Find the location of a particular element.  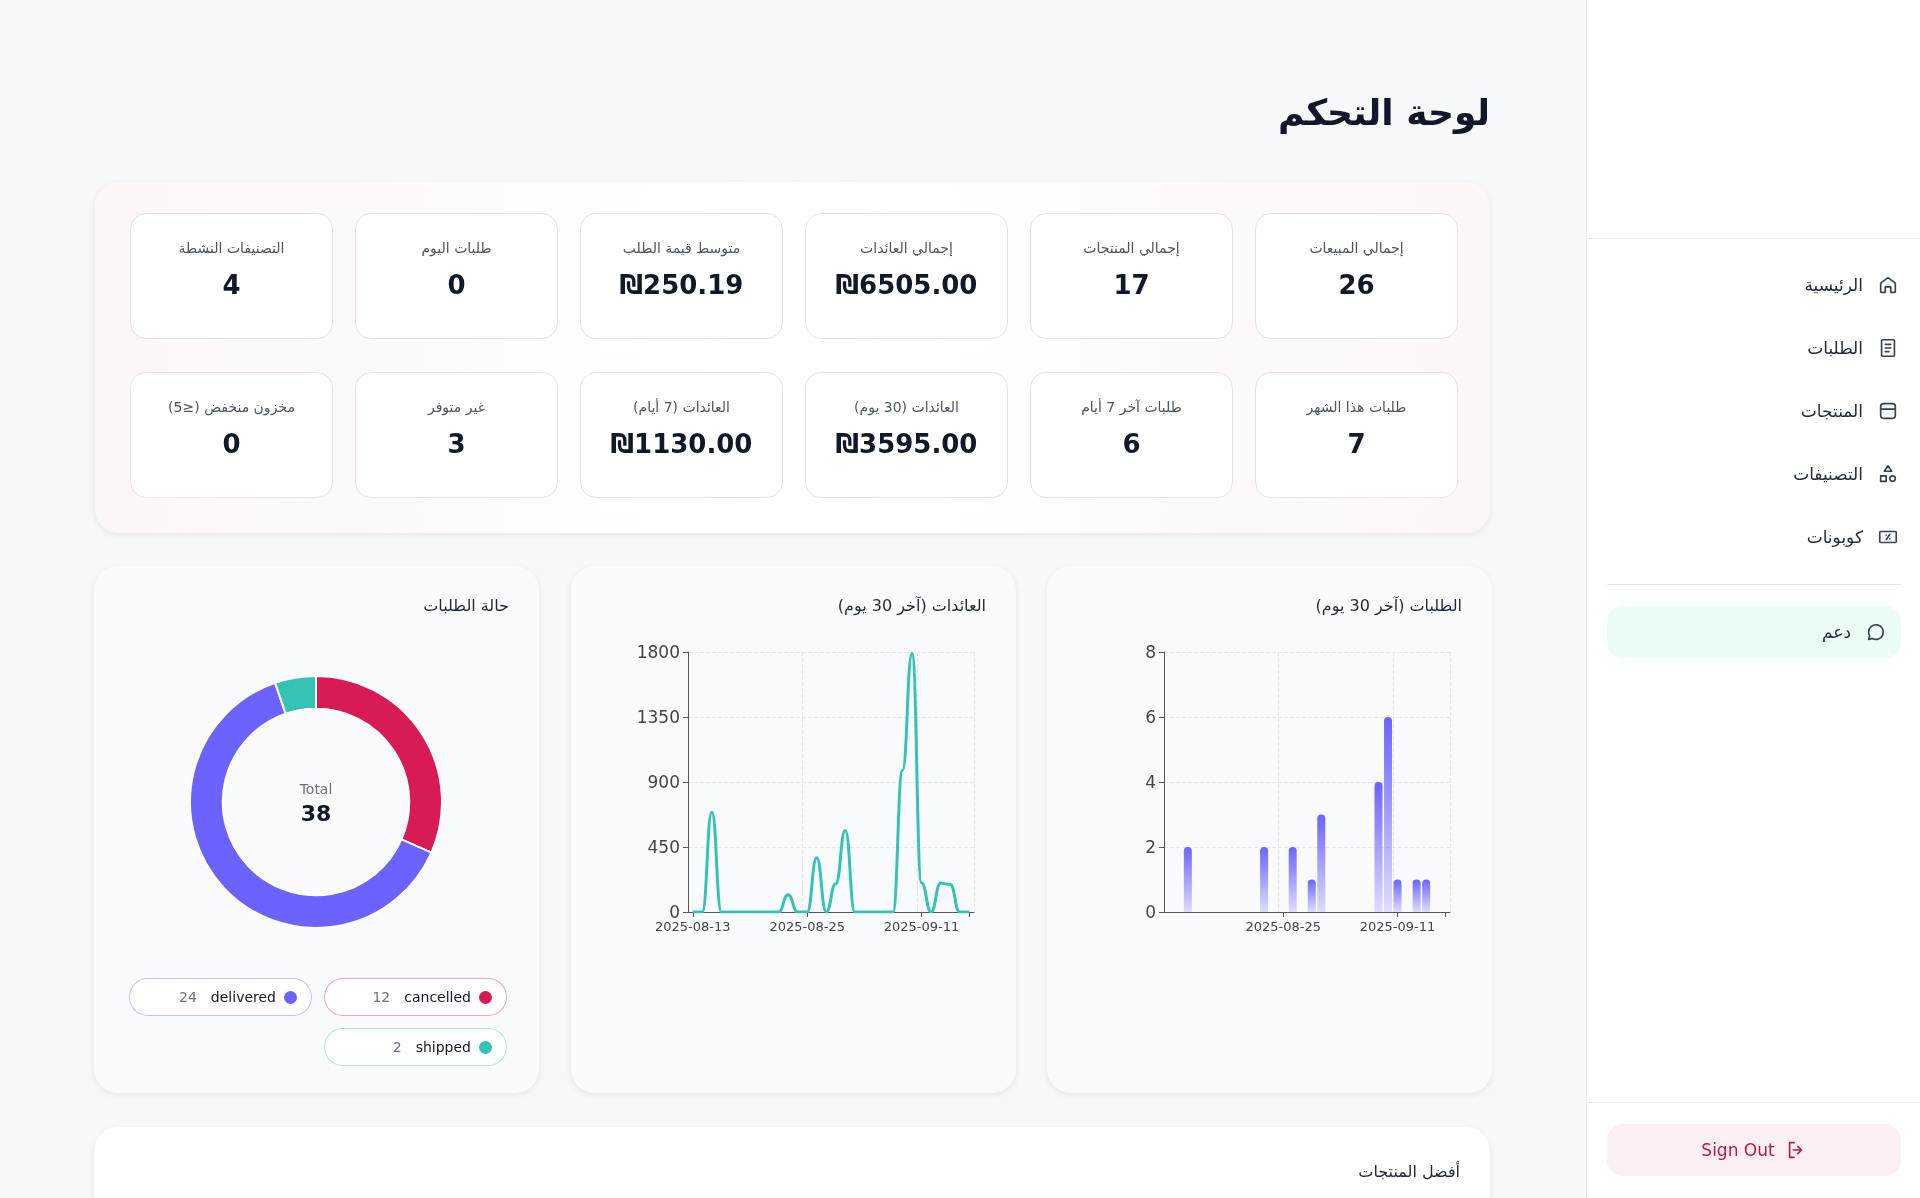

text: الطلبات is located at coordinates (1835, 348).